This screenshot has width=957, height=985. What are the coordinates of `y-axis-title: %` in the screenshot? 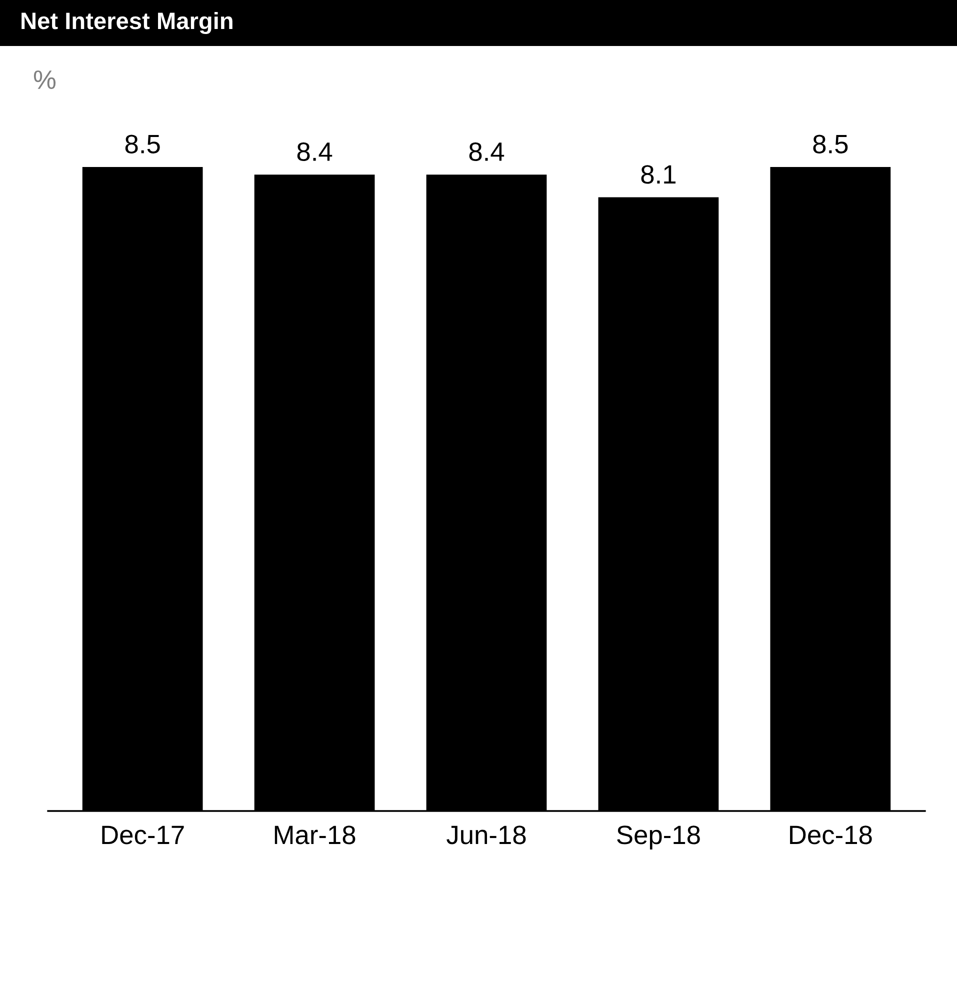 It's located at (45, 79).